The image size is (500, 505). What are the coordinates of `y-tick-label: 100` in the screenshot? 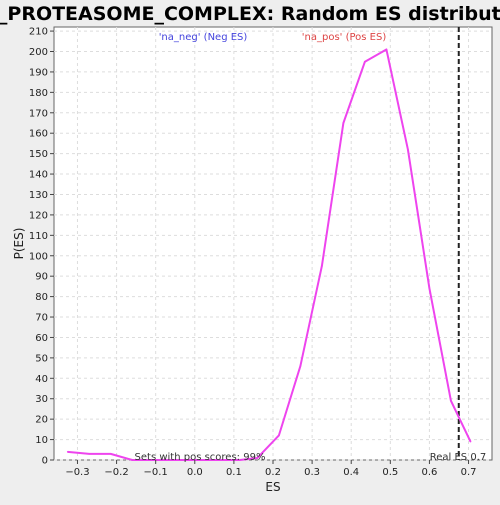 It's located at (38, 256).